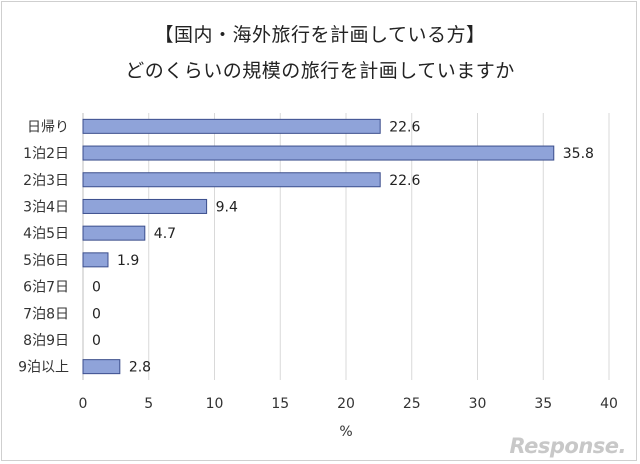  What do you see at coordinates (609, 404) in the screenshot?
I see `x-tick-label: 40` at bounding box center [609, 404].